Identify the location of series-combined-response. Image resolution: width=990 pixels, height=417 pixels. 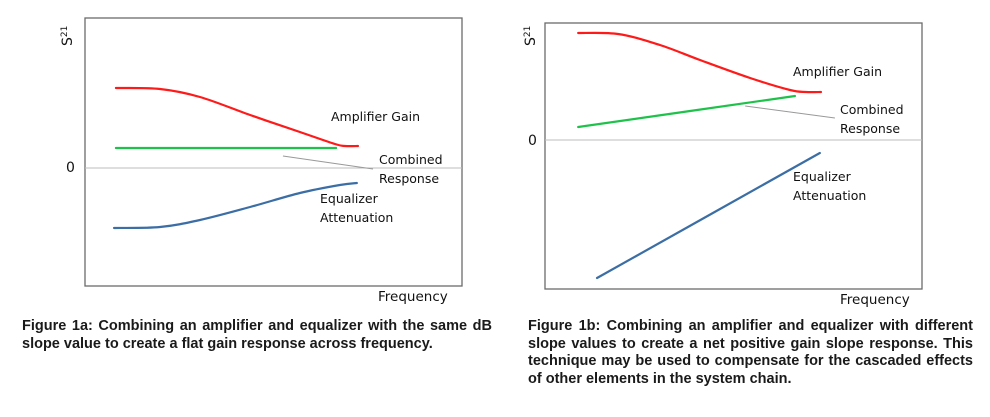
(687, 111).